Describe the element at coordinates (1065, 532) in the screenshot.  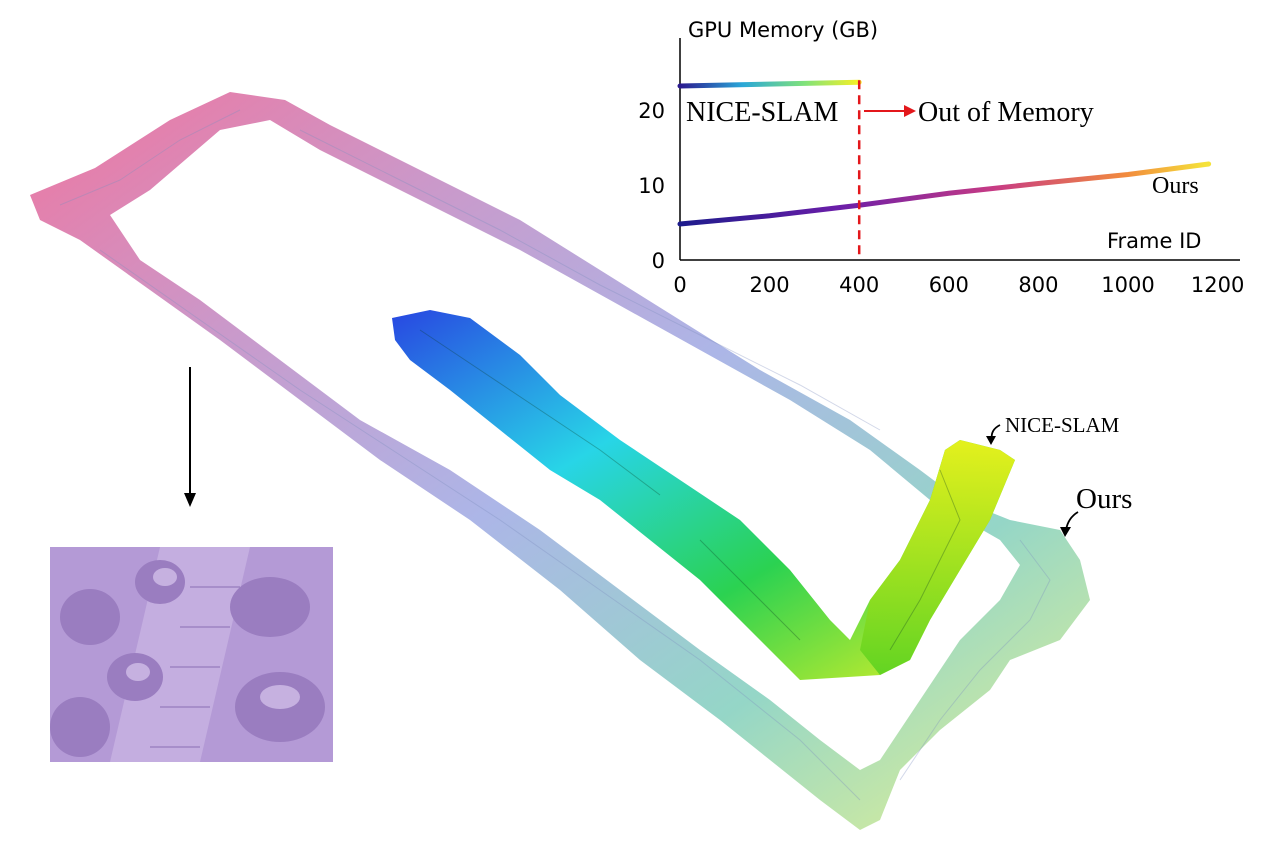
I see `ours-pointer-head` at that location.